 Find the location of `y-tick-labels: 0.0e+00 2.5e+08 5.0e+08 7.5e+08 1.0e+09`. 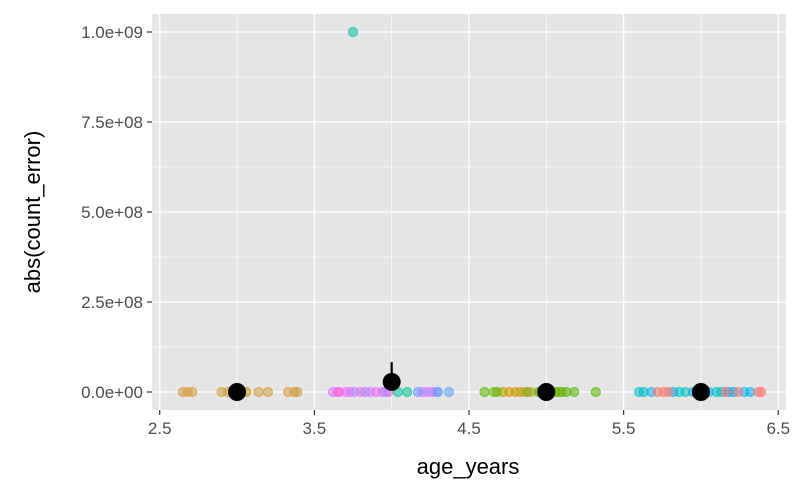

y-tick-labels: 0.0e+00 2.5e+08 5.0e+08 7.5e+08 1.0e+09 is located at coordinates (112, 212).